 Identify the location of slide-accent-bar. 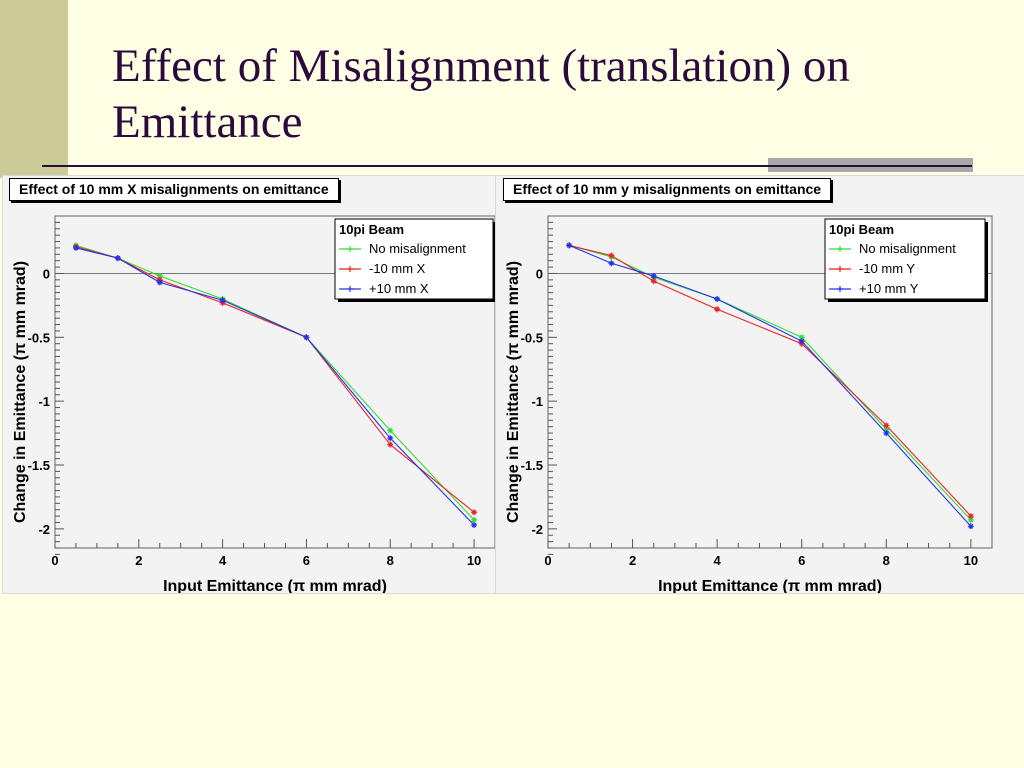
(34, 89).